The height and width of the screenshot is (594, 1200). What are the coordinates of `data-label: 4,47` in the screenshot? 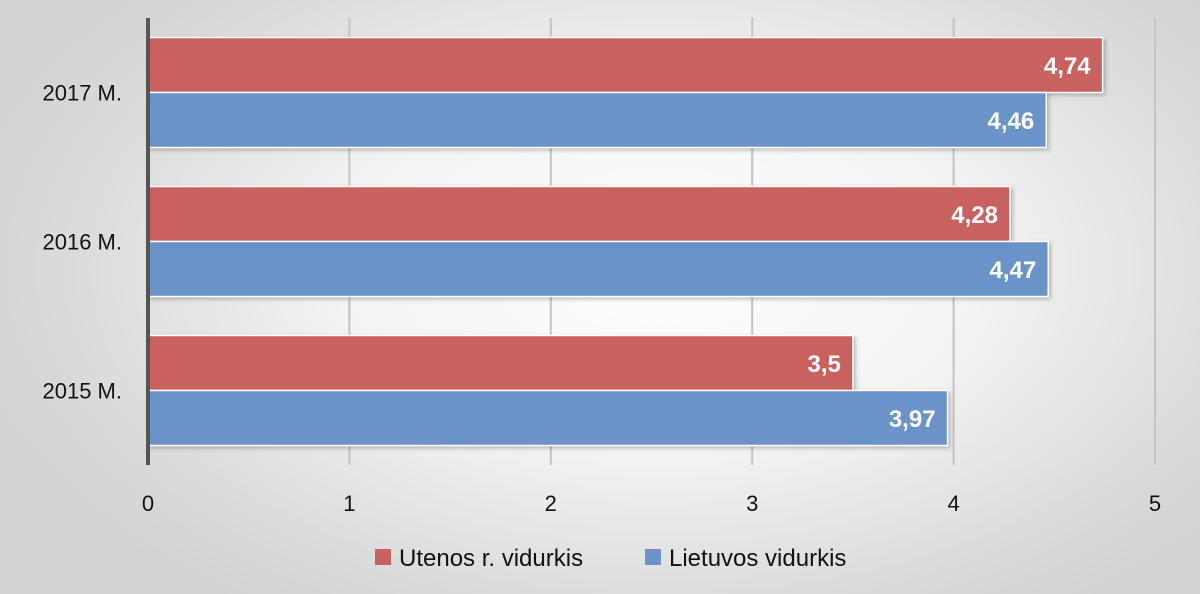 It's located at (1013, 270).